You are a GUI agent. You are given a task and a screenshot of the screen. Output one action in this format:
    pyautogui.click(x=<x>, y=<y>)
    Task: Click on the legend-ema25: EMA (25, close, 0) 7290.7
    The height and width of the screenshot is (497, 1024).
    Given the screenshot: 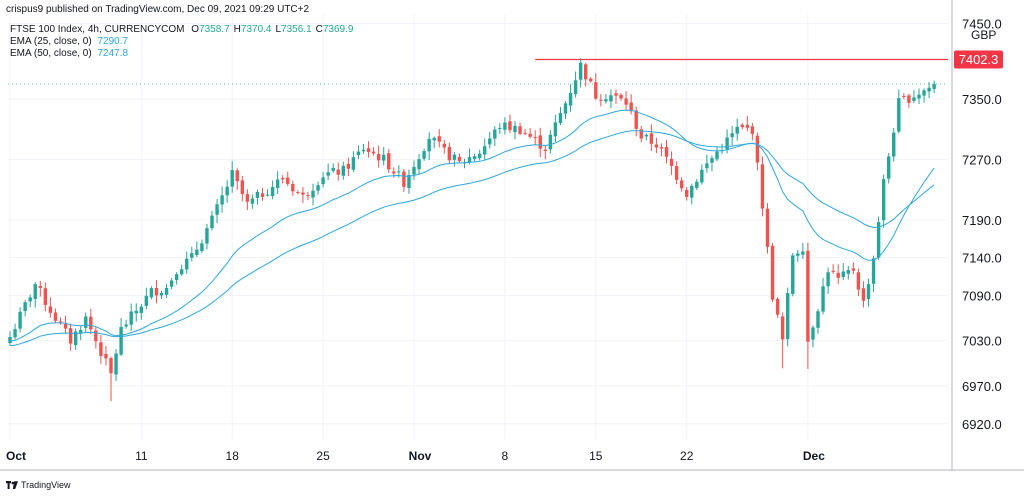 What is the action you would take?
    pyautogui.click(x=69, y=42)
    